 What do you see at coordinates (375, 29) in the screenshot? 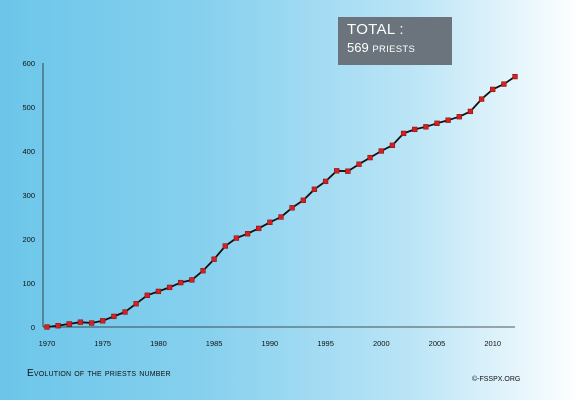
I see `total-title: TOTAL :` at bounding box center [375, 29].